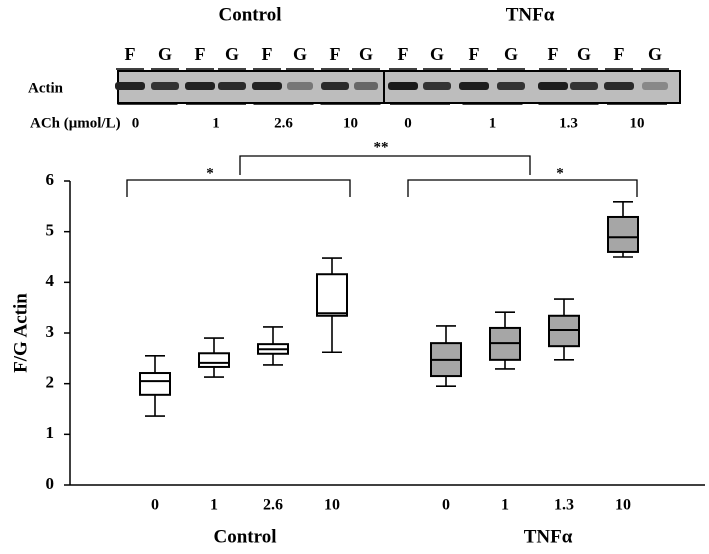 Image resolution: width=709 pixels, height=554 pixels. Describe the element at coordinates (75, 123) in the screenshot. I see `dose-label: ACh (μmol/L)` at that location.